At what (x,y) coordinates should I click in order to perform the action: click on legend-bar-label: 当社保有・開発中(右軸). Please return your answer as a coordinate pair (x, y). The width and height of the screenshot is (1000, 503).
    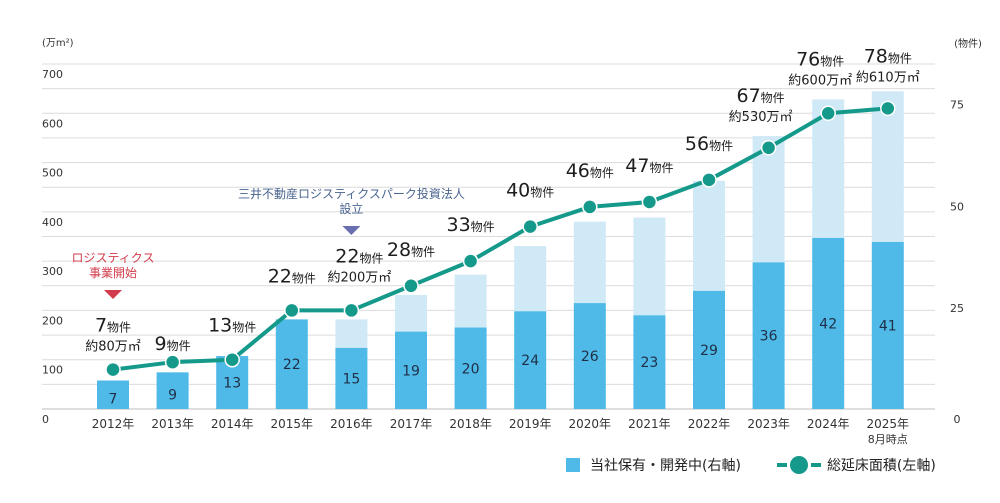
    Looking at the image, I should click on (665, 466).